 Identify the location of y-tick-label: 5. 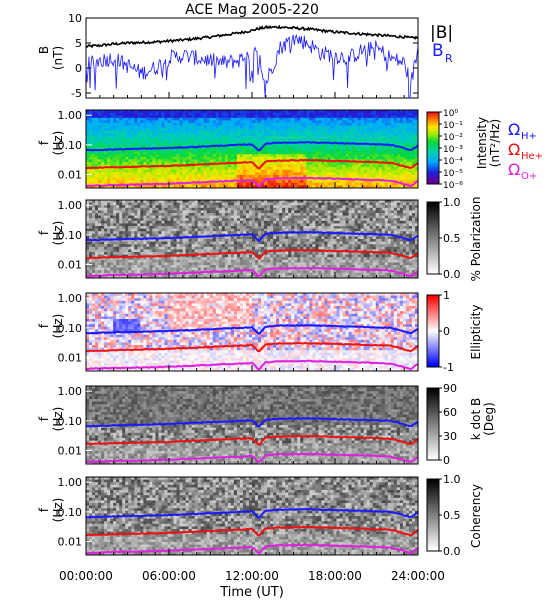
(78, 43).